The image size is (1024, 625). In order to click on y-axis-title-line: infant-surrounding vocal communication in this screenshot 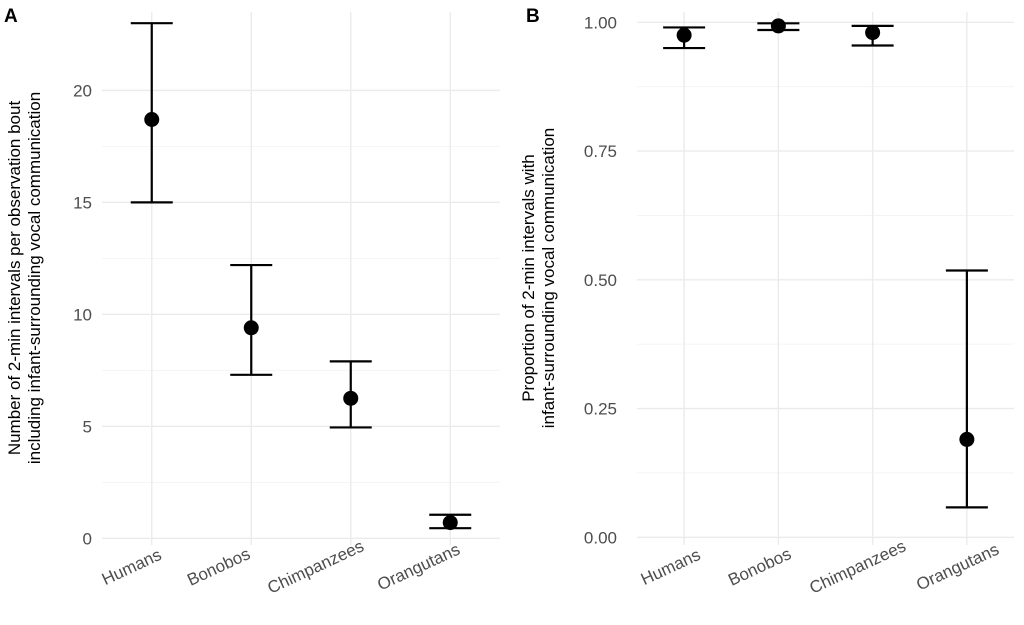, I will do `click(548, 278)`.